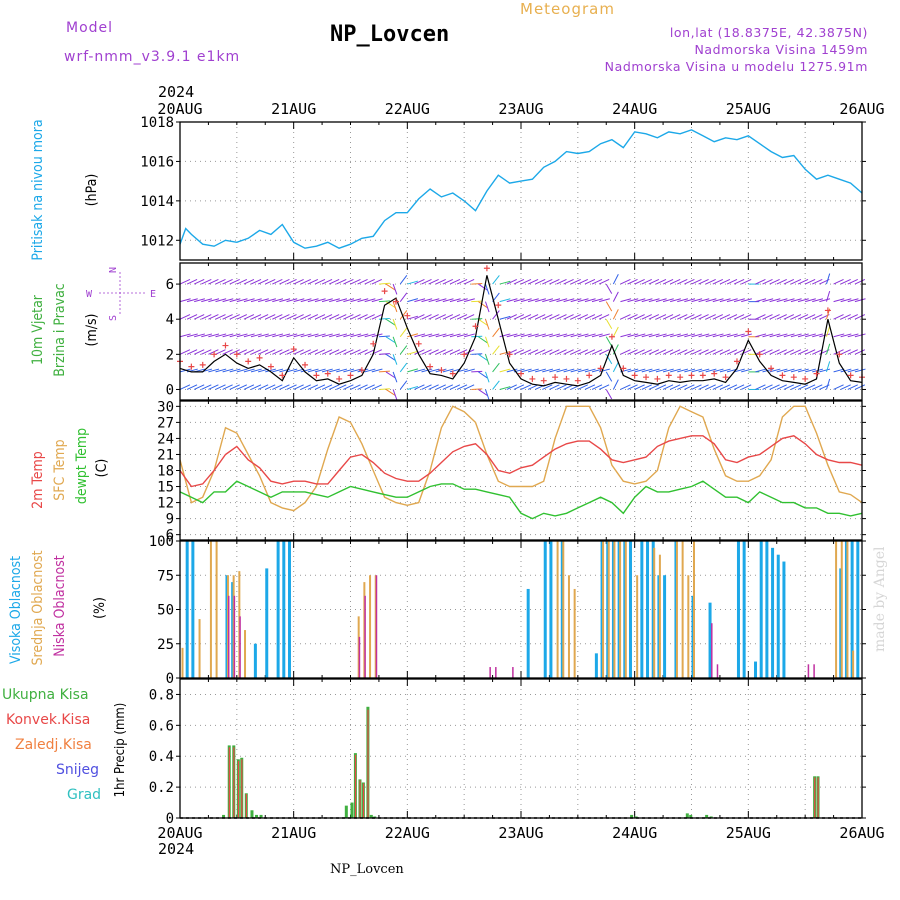  I want to click on y-tick-label: 0.2, so click(161, 788).